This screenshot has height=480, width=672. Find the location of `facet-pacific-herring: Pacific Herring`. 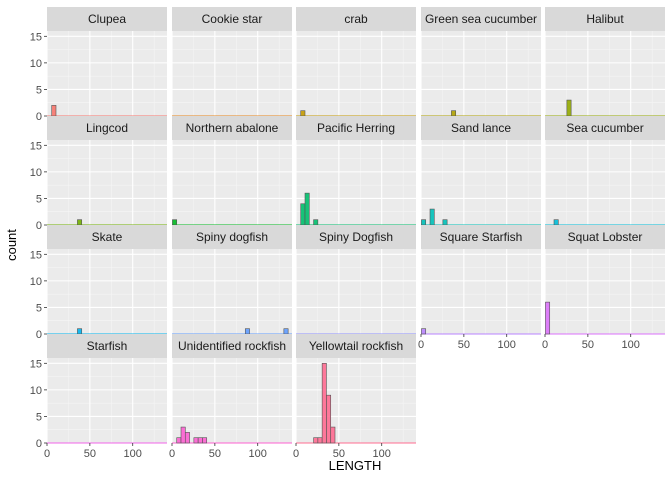

facet-pacific-herring: Pacific Herring is located at coordinates (355, 171).